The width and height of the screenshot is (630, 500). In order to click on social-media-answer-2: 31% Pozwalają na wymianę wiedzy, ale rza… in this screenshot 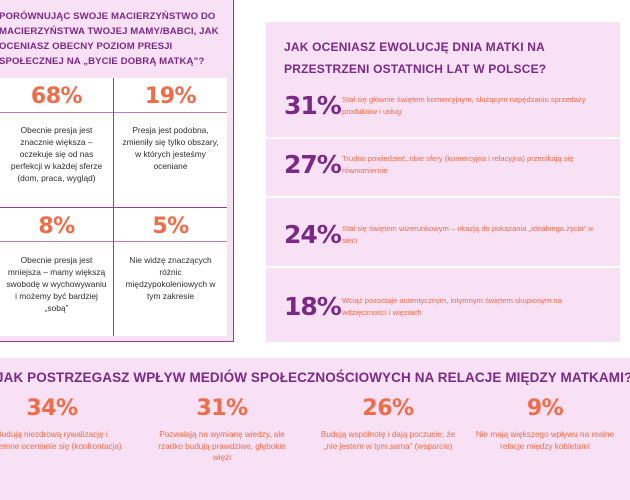, I will do `click(222, 430)`.